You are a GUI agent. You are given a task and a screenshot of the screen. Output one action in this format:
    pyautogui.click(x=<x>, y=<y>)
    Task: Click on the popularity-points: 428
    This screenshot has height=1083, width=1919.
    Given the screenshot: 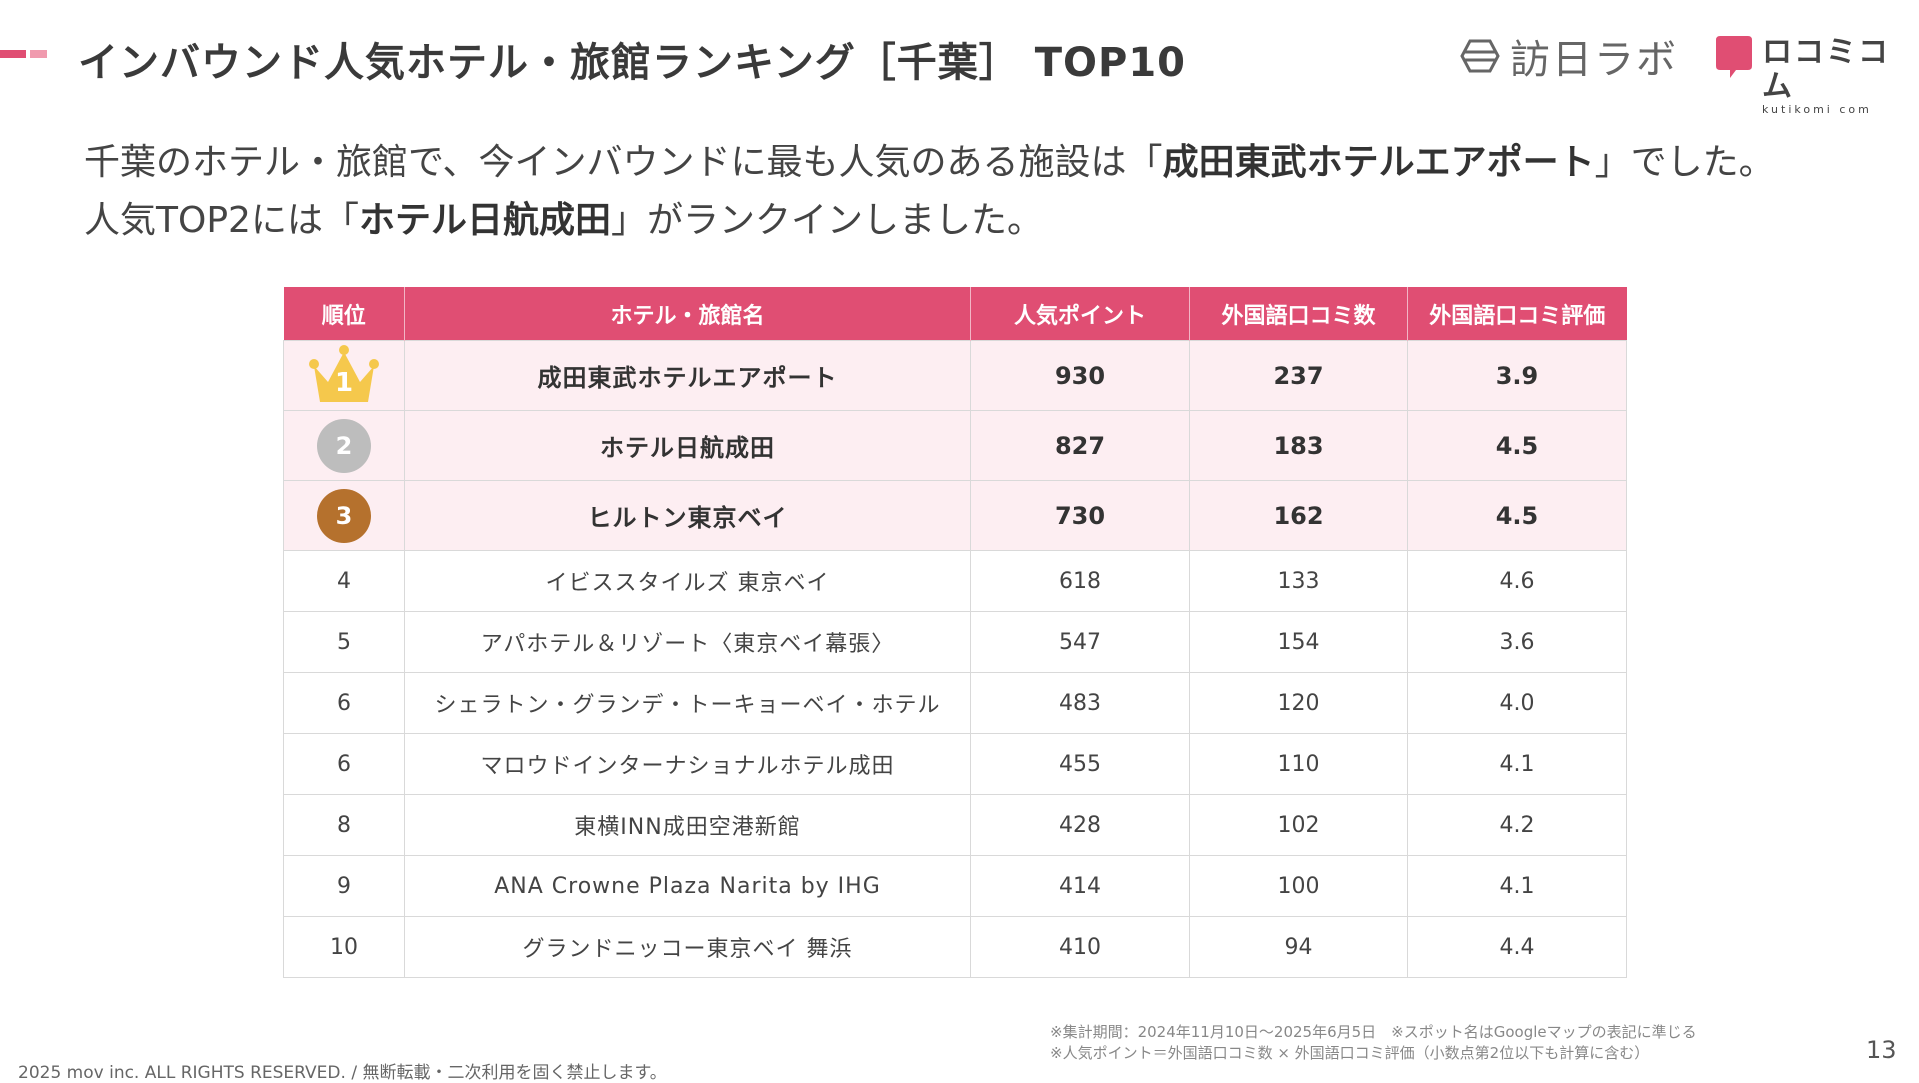 What is the action you would take?
    pyautogui.click(x=1080, y=825)
    